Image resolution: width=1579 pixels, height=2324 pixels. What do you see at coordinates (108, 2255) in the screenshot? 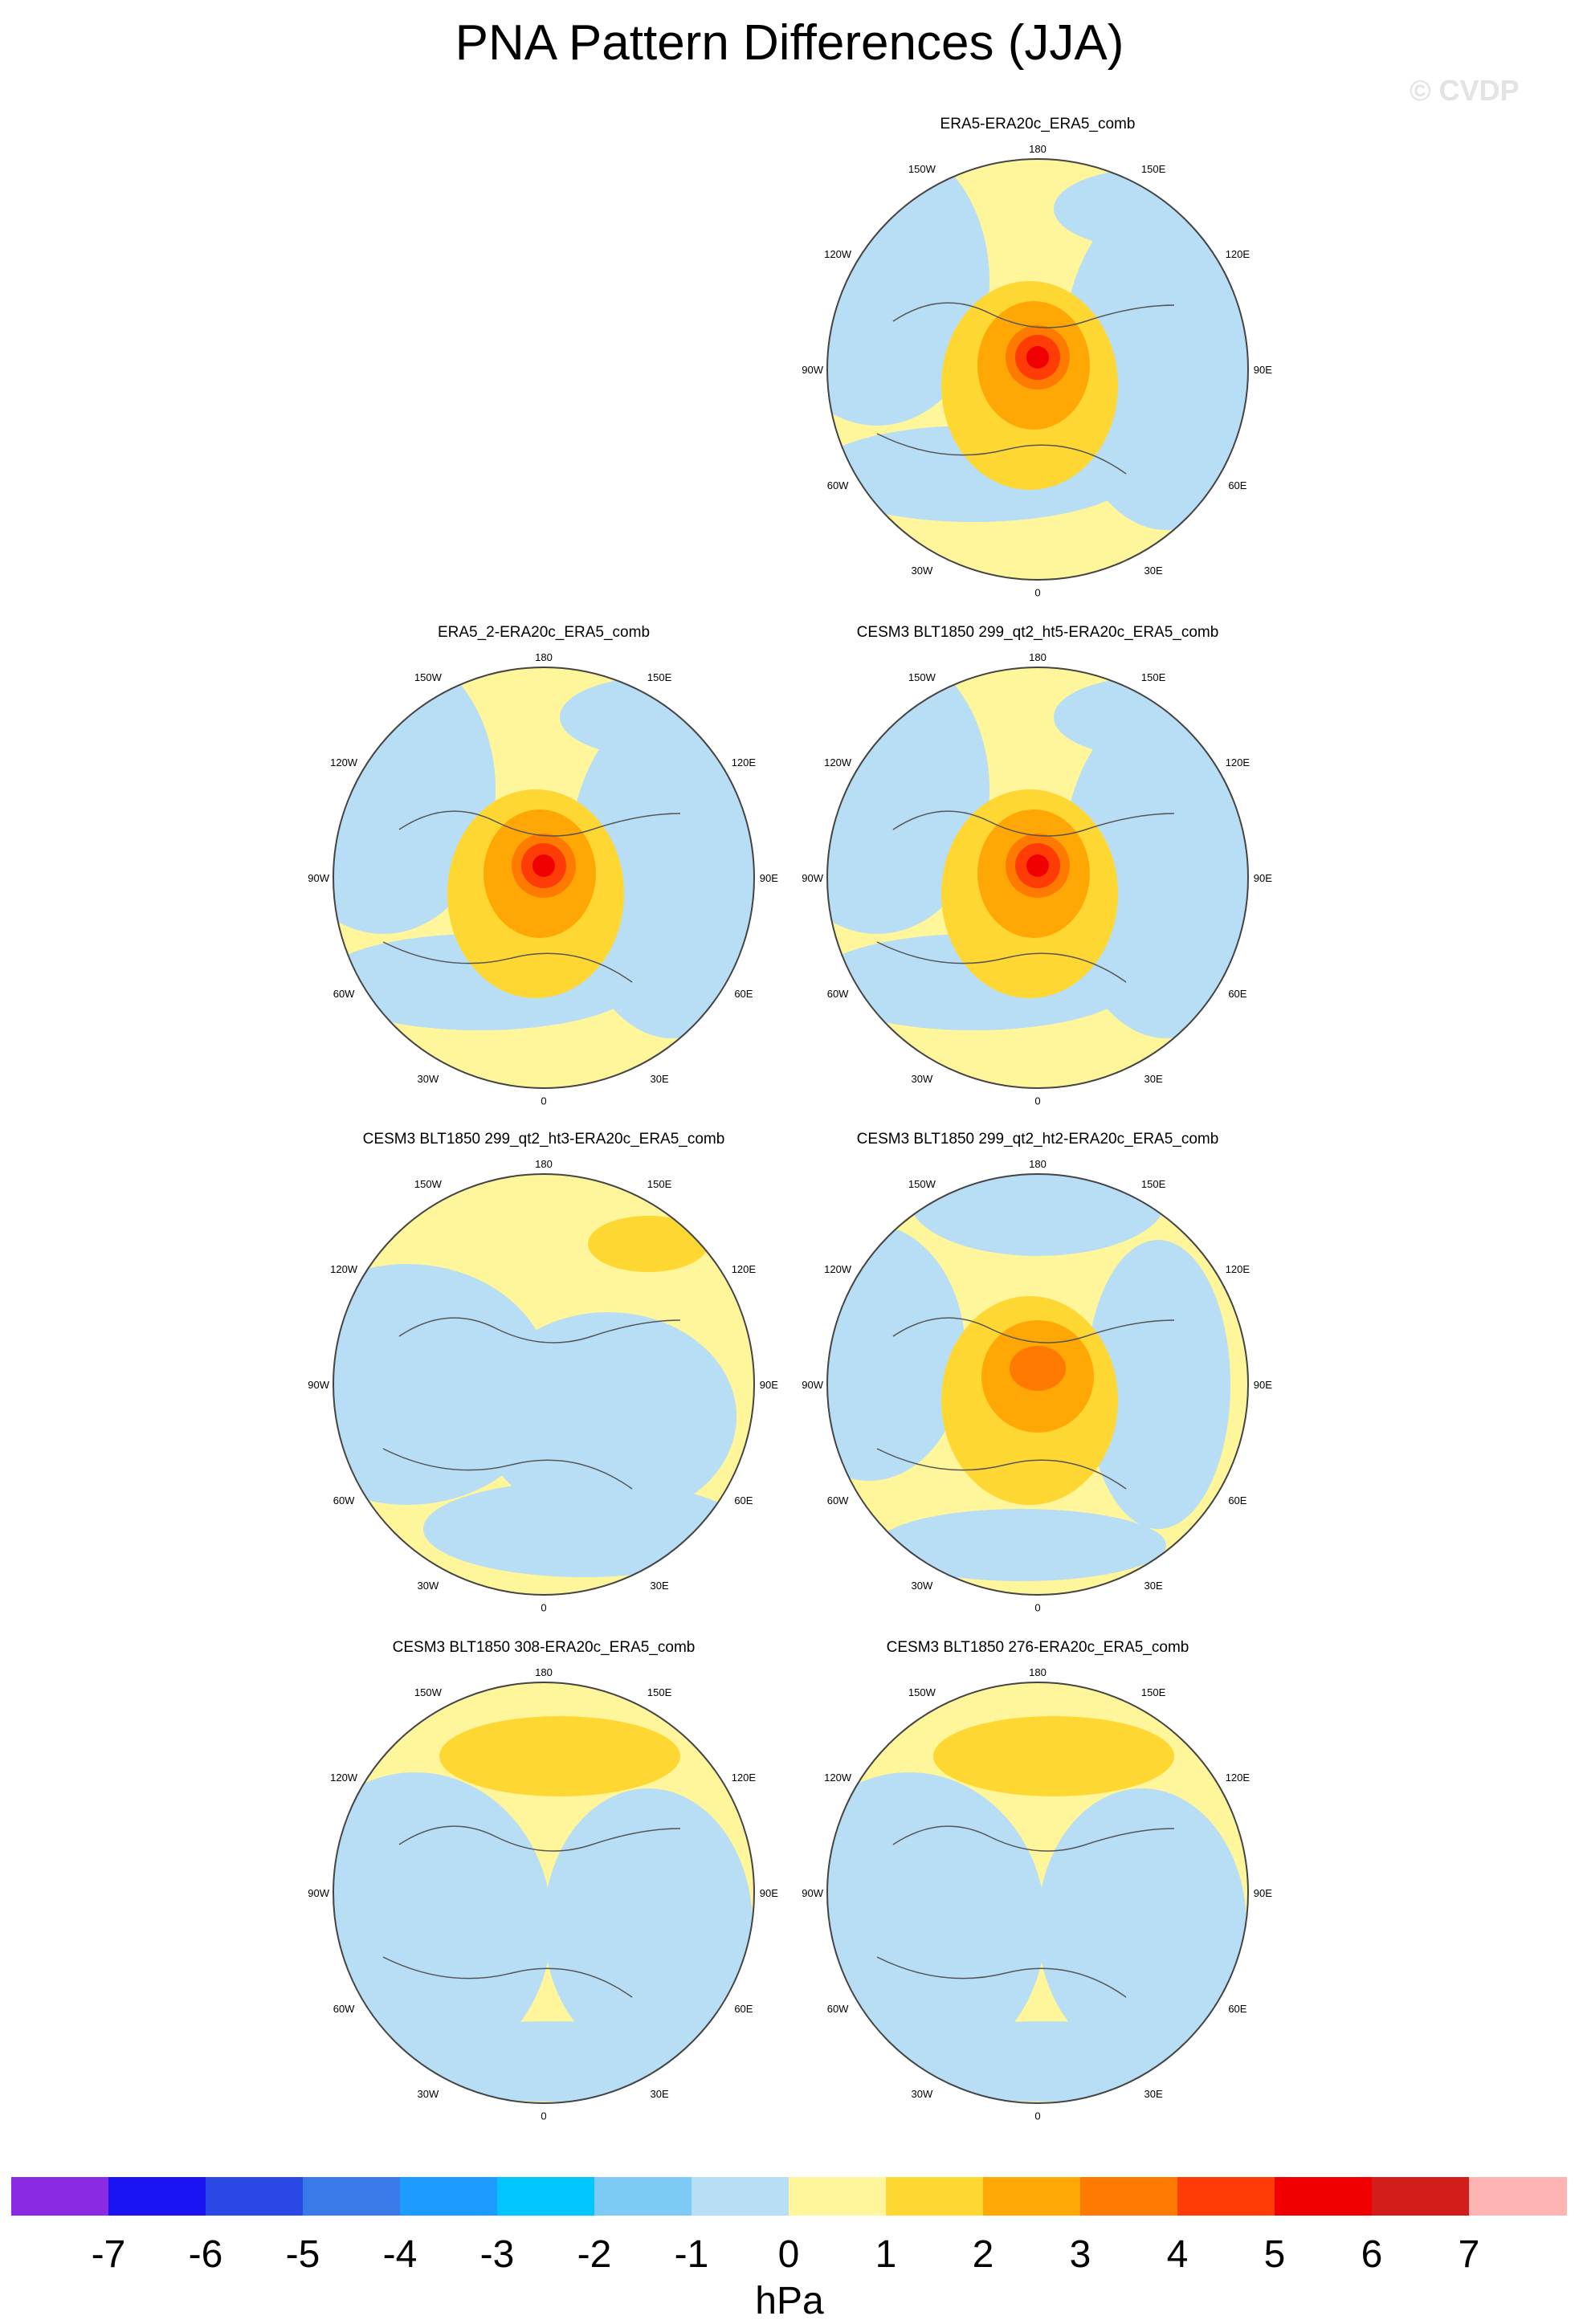
I see `colorbar-tick-label: -7` at bounding box center [108, 2255].